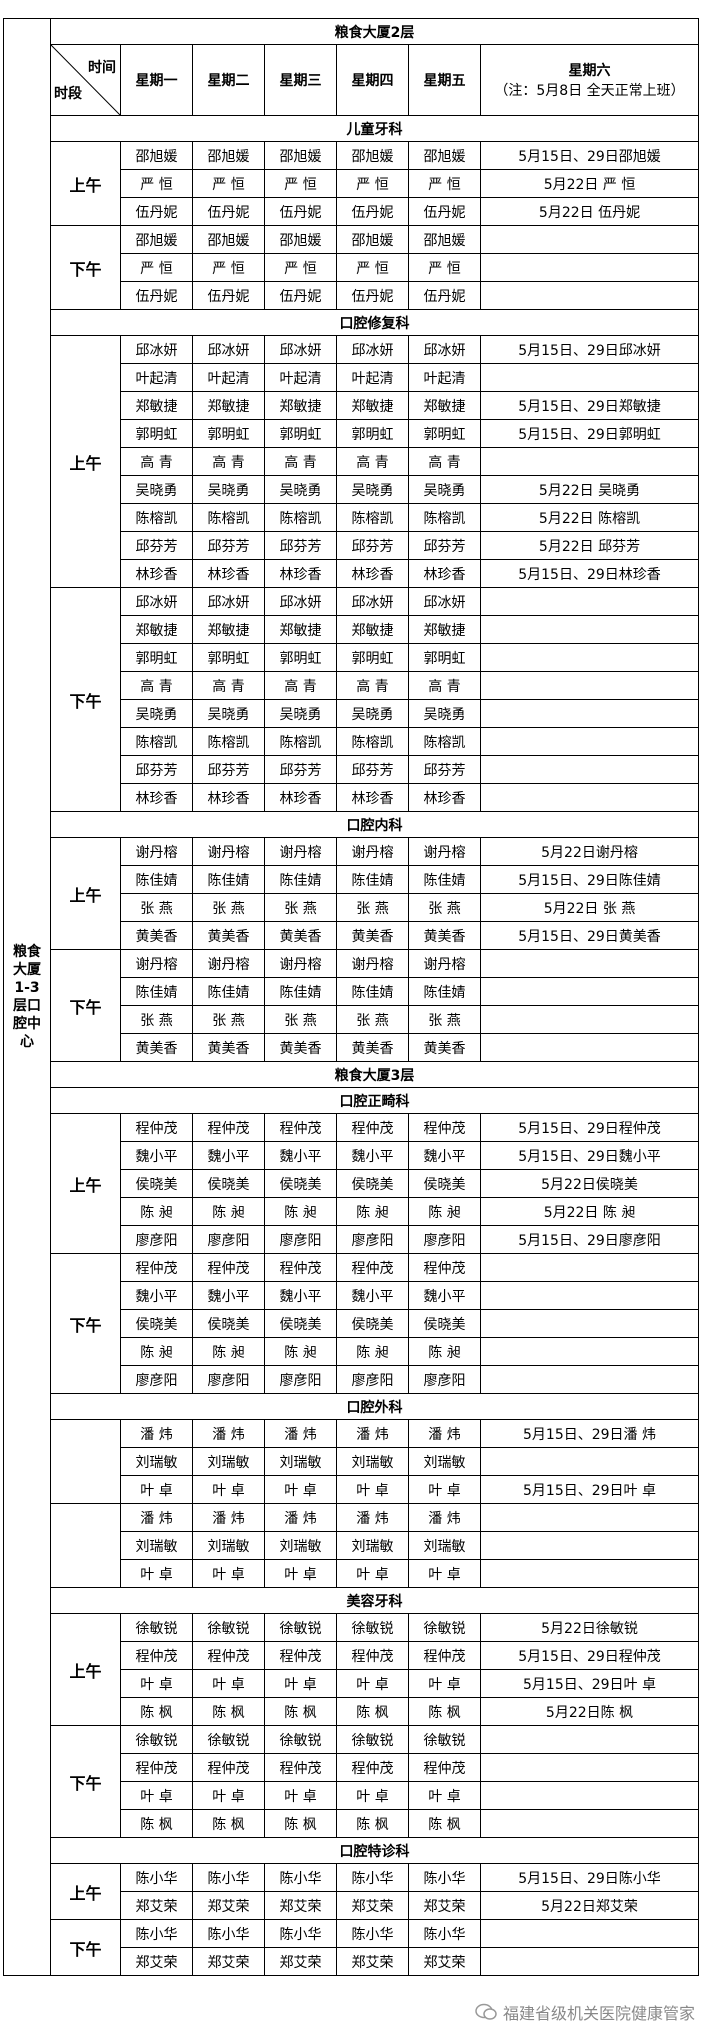 The height and width of the screenshot is (2034, 707). What do you see at coordinates (228, 80) in the screenshot?
I see `weekday-header: 星期二` at bounding box center [228, 80].